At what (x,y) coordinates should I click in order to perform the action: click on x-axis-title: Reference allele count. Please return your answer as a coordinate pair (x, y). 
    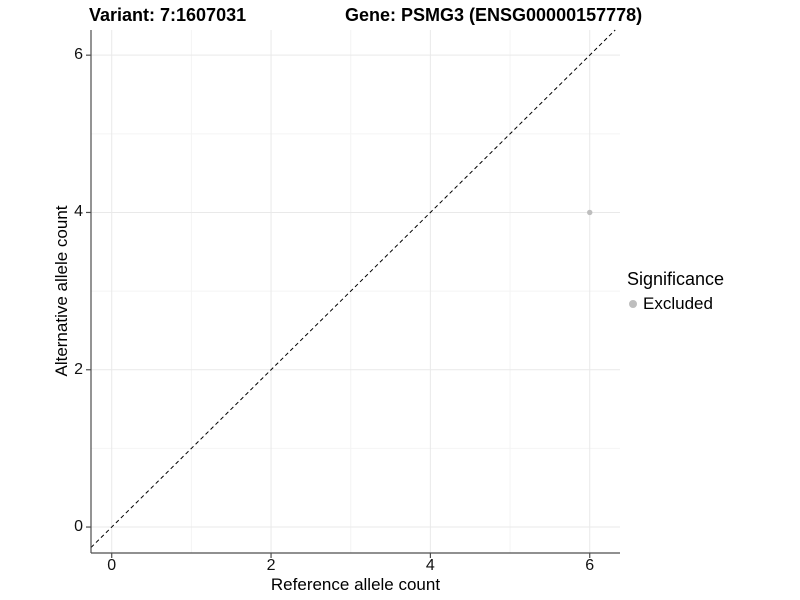
    Looking at the image, I should click on (355, 584).